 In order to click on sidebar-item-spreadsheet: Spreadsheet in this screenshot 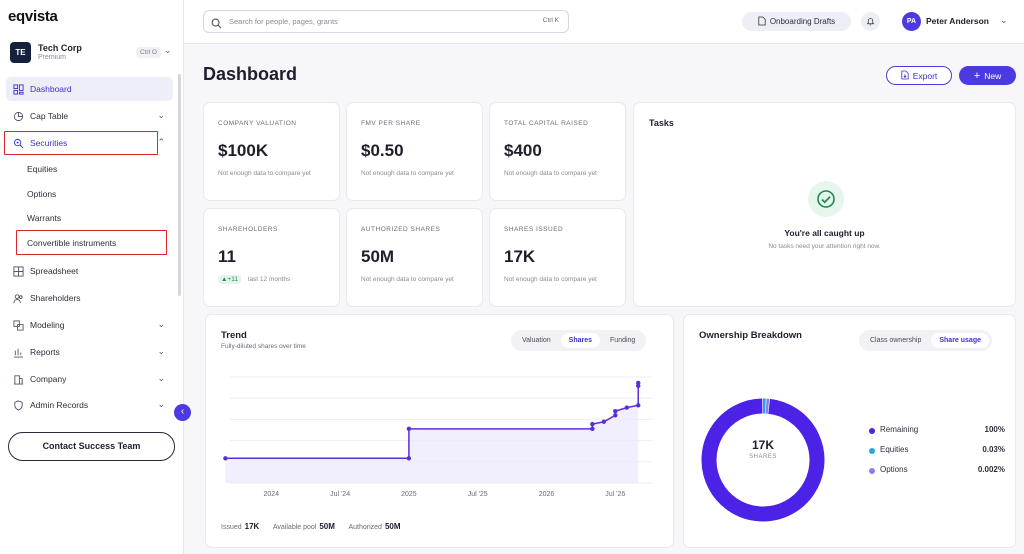, I will do `click(89, 271)`.